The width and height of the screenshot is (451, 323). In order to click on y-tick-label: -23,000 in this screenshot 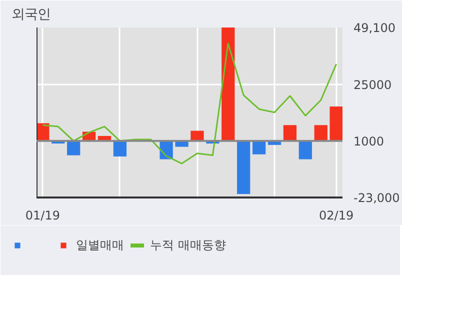, I will do `click(377, 198)`.